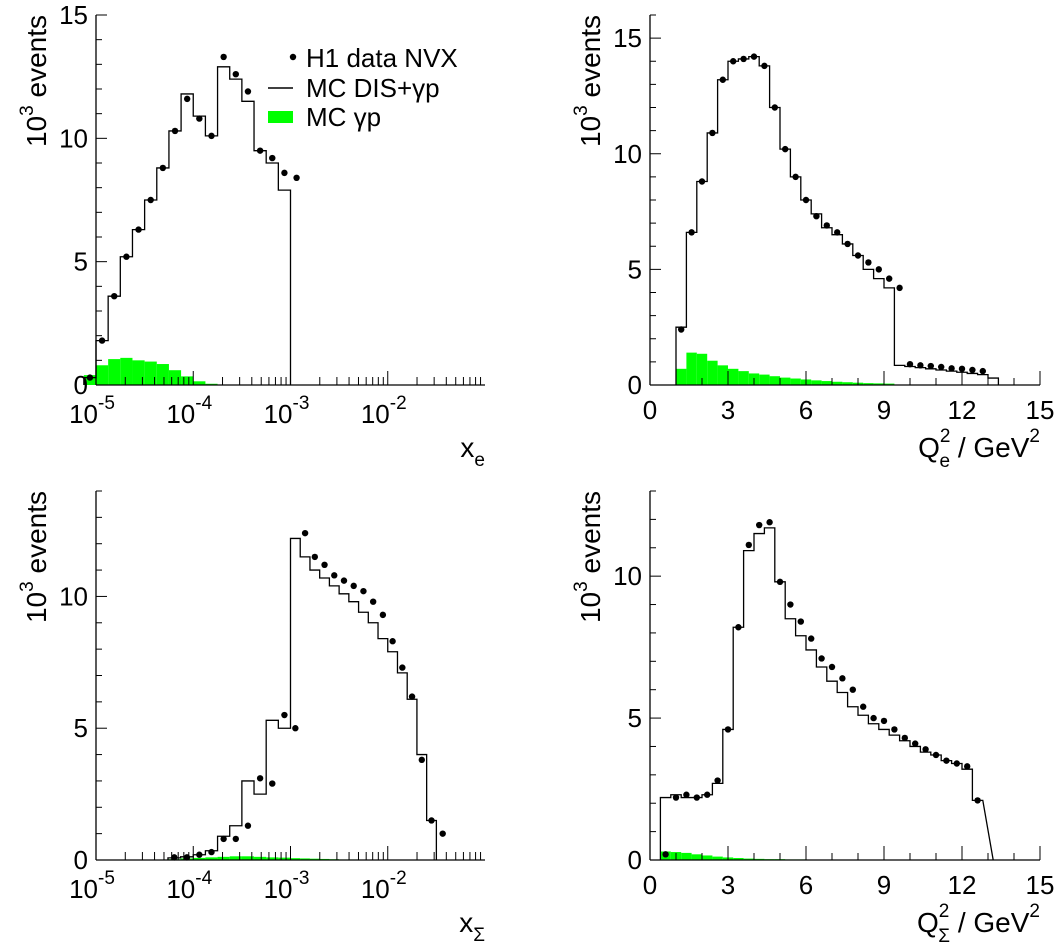 This screenshot has height=944, width=1061. Describe the element at coordinates (187, 225) in the screenshot. I see `mc-total-line` at that location.